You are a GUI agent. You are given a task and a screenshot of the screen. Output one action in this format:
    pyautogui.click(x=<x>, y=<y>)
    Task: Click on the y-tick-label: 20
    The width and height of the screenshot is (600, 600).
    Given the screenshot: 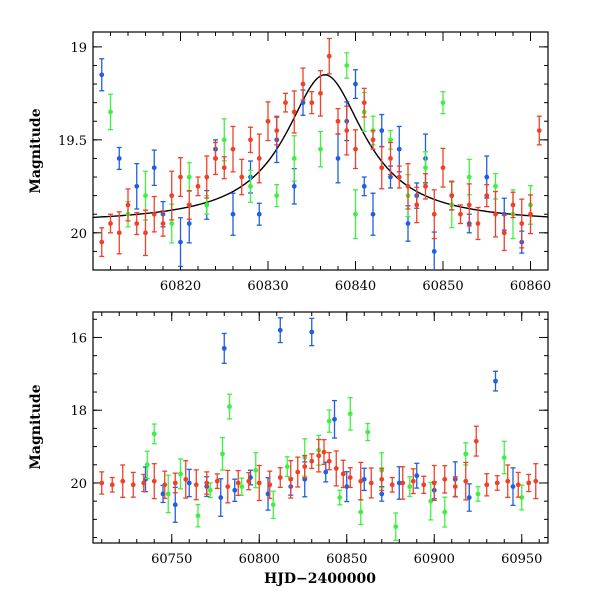 What is the action you would take?
    pyautogui.click(x=78, y=484)
    